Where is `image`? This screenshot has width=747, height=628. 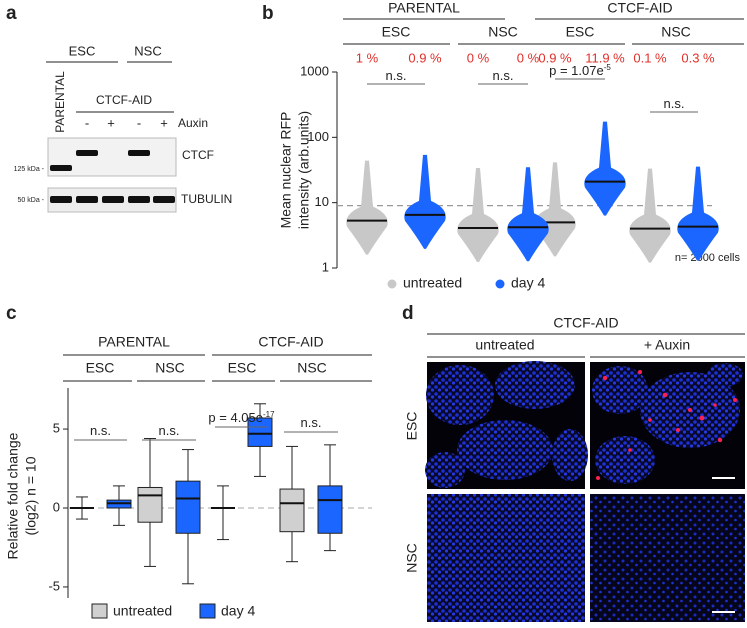
image is located at coordinates (667, 558).